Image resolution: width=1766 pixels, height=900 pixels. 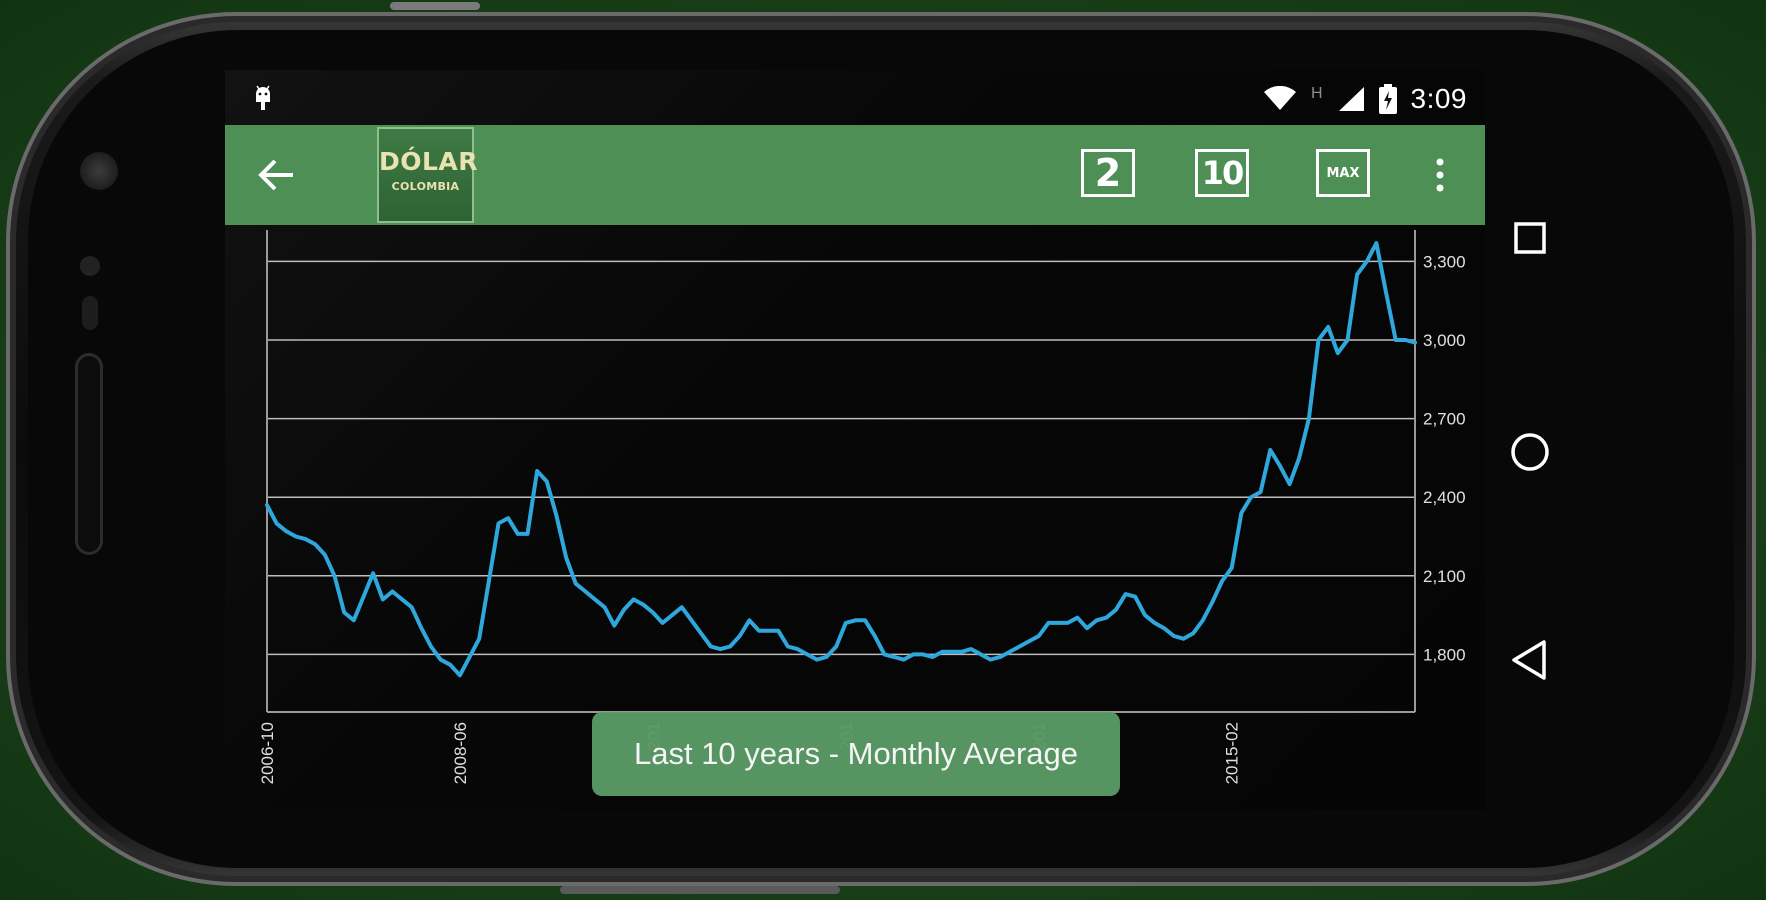 I want to click on square-icon, so click(x=1530, y=240).